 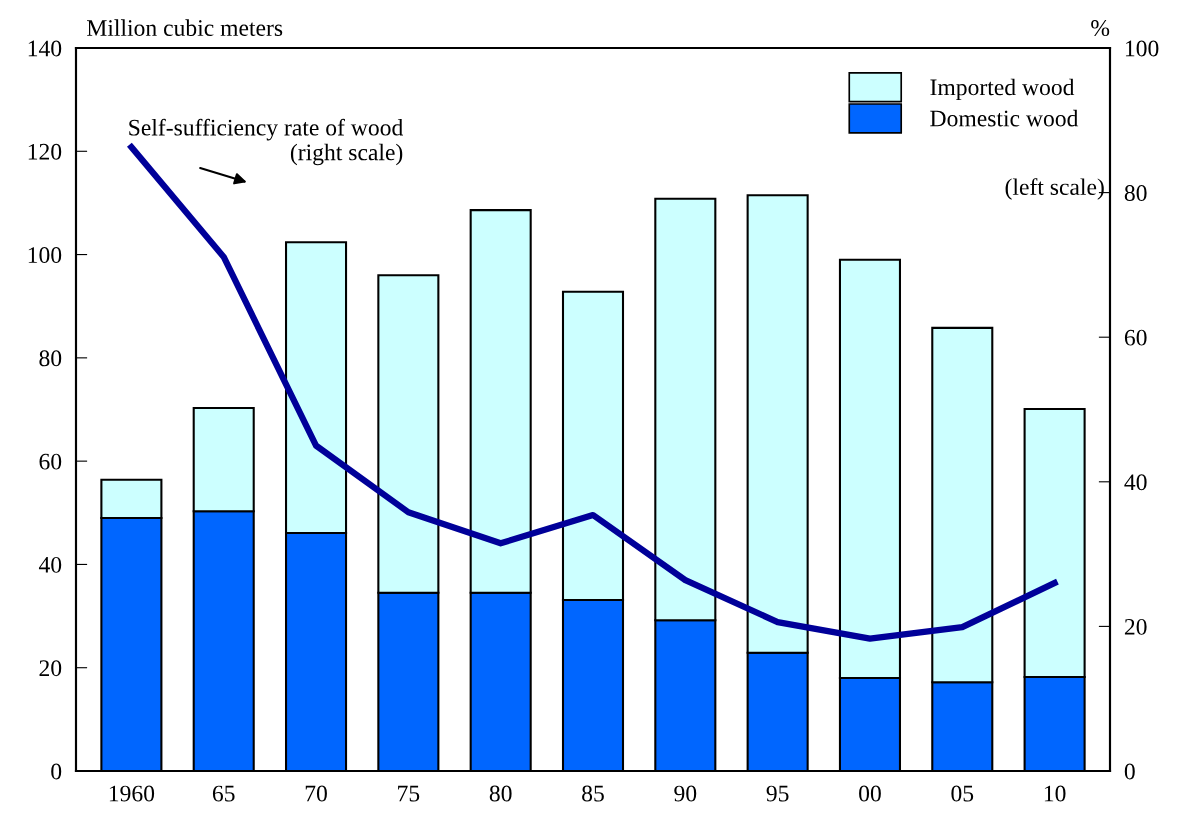 I want to click on x-tick-label: 05, so click(x=962, y=793).